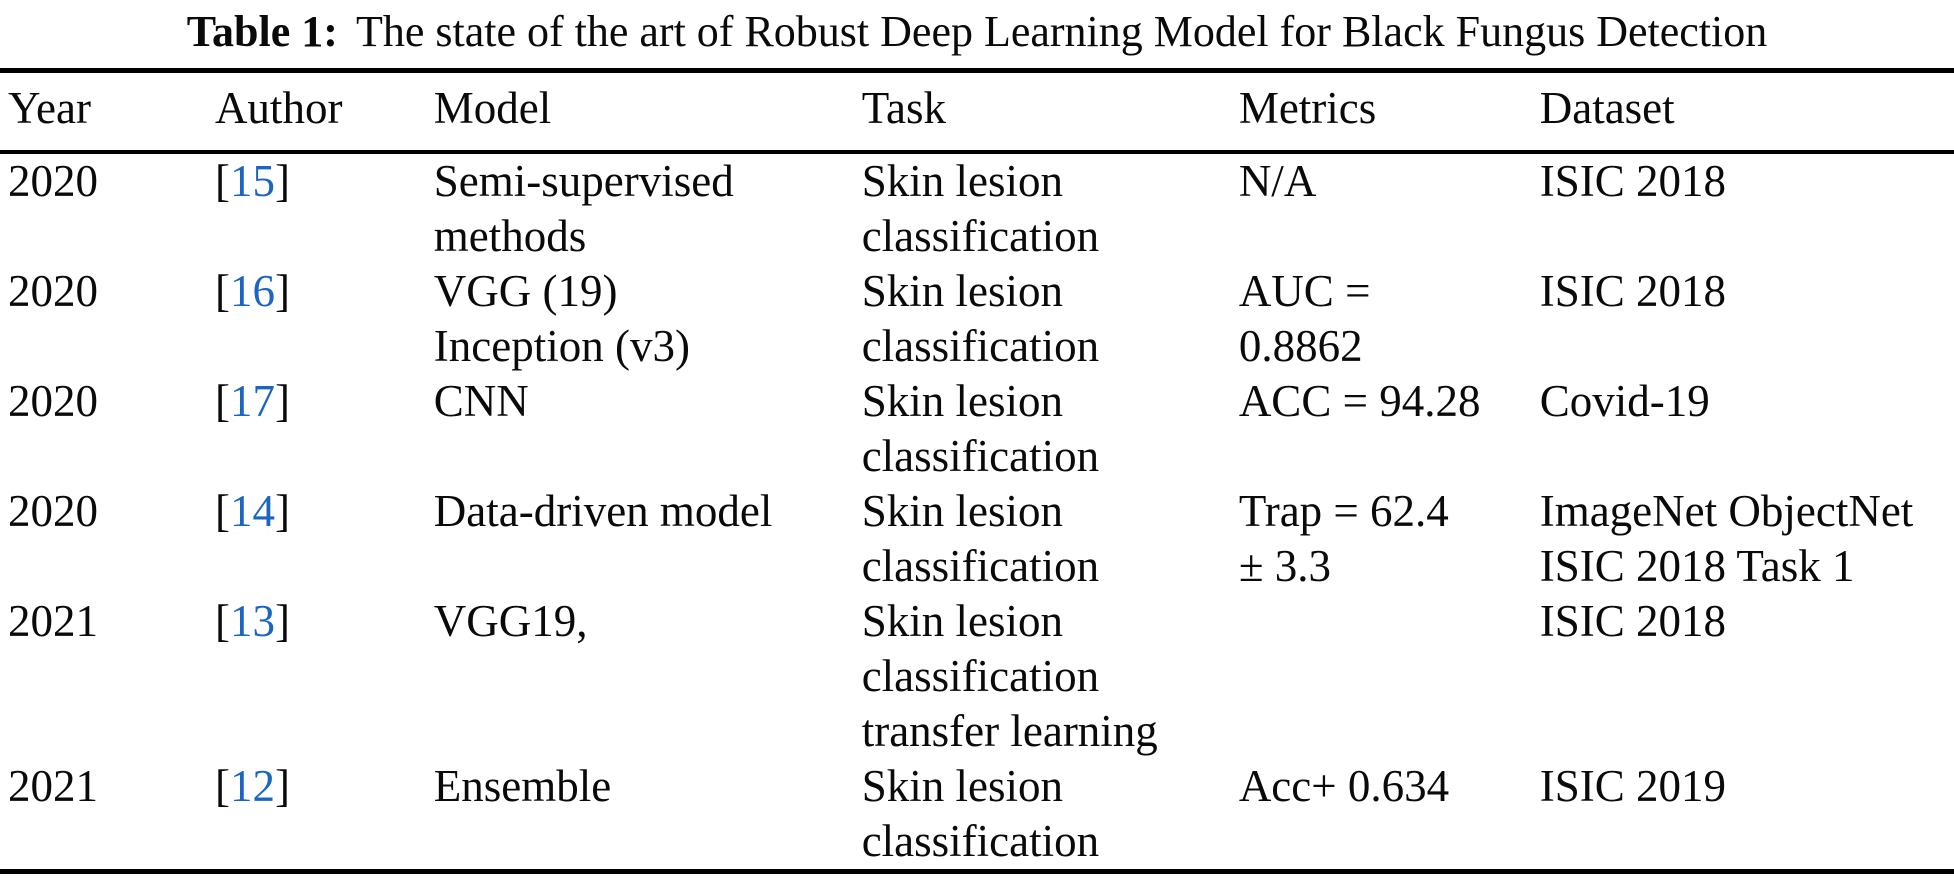  I want to click on cell-author: [17], so click(324, 429).